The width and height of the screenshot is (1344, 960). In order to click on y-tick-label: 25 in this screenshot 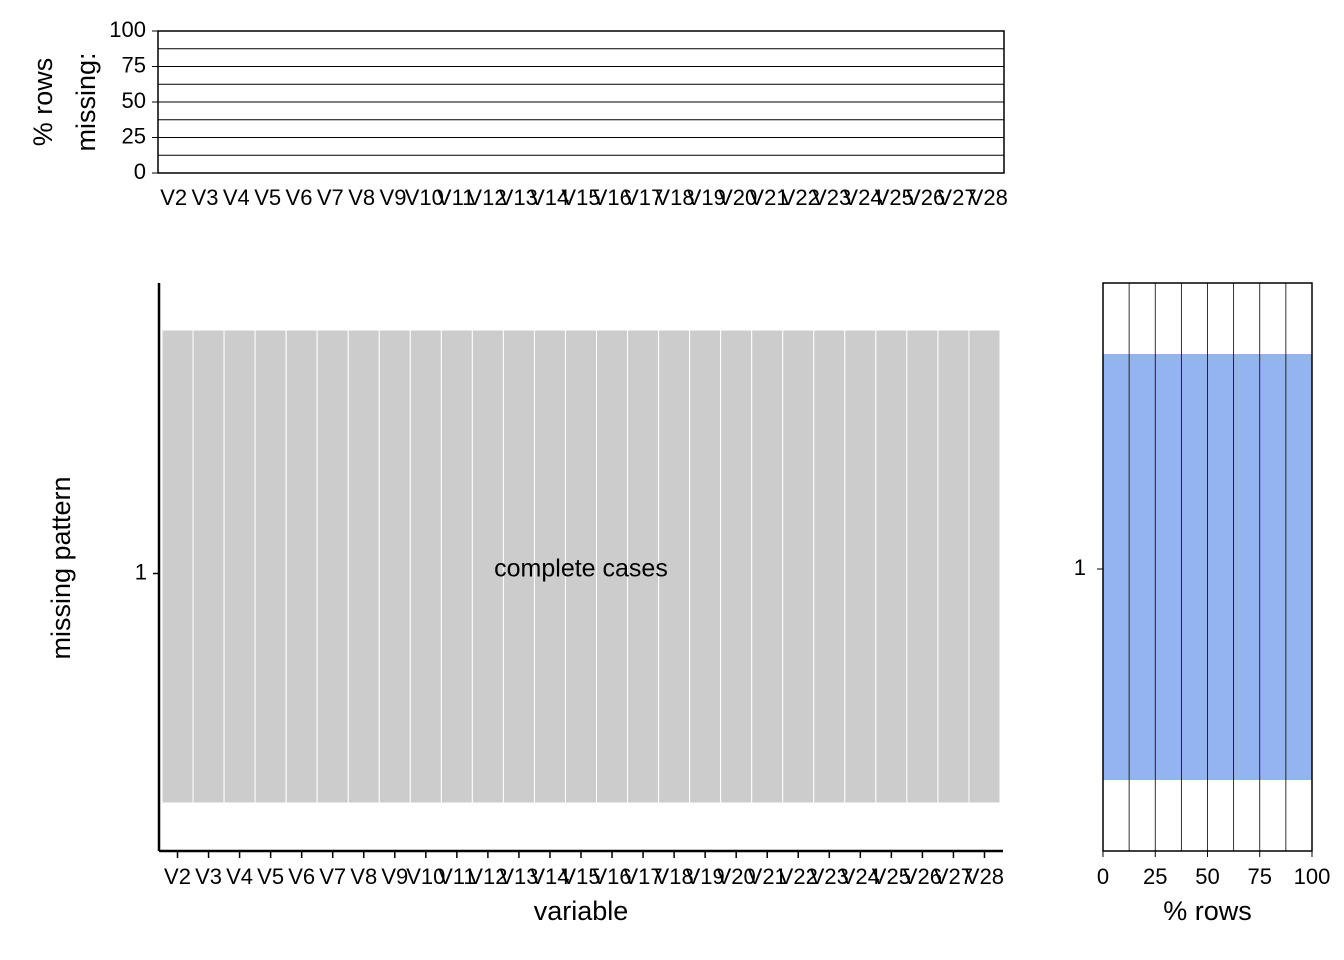, I will do `click(134, 135)`.